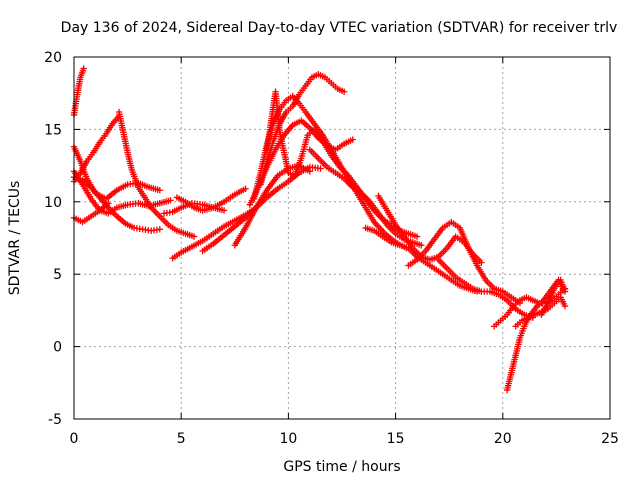 The width and height of the screenshot is (640, 480). Describe the element at coordinates (341, 467) in the screenshot. I see `x-axis-label: GPS time / hours` at that location.